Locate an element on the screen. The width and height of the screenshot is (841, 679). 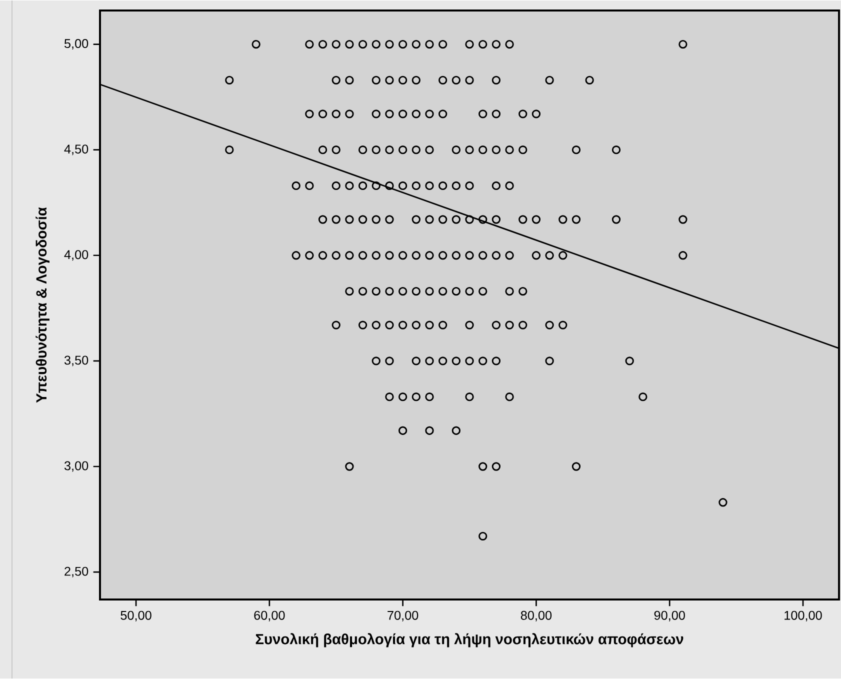
y-tick-label: 4,50 is located at coordinates (76, 150).